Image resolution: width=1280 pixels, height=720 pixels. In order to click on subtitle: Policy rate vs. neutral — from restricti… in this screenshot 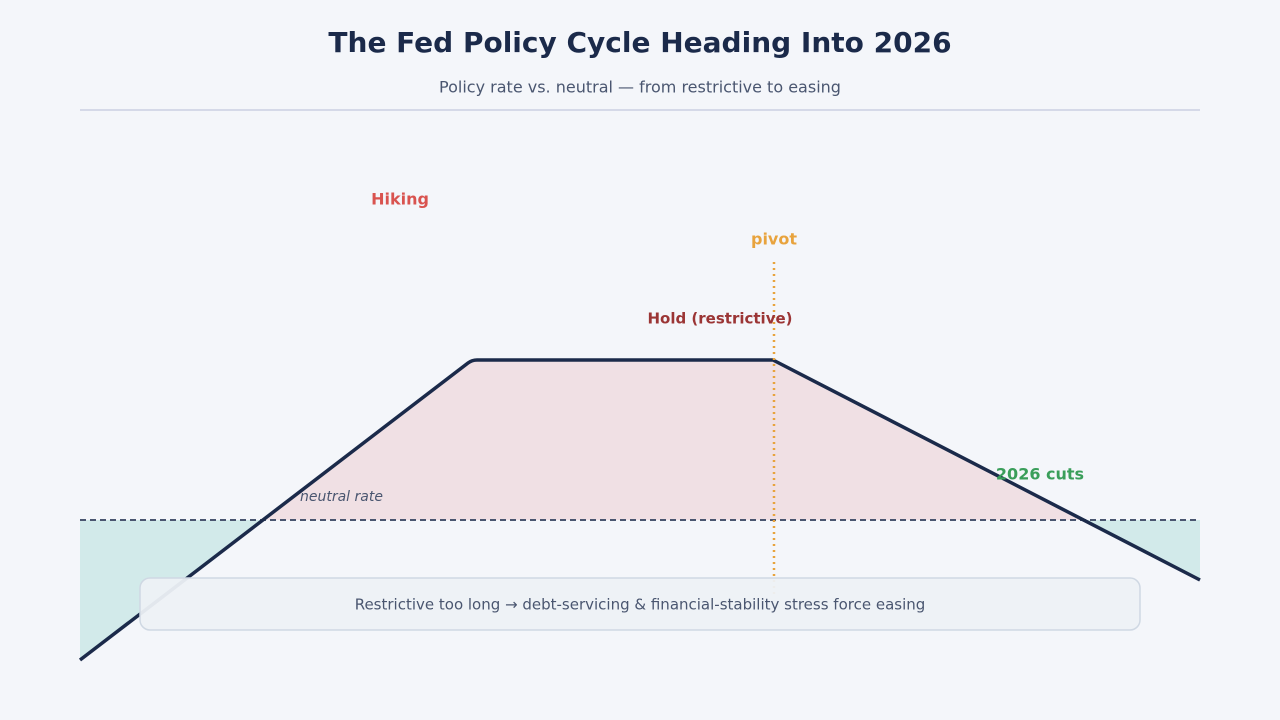, I will do `click(640, 87)`.